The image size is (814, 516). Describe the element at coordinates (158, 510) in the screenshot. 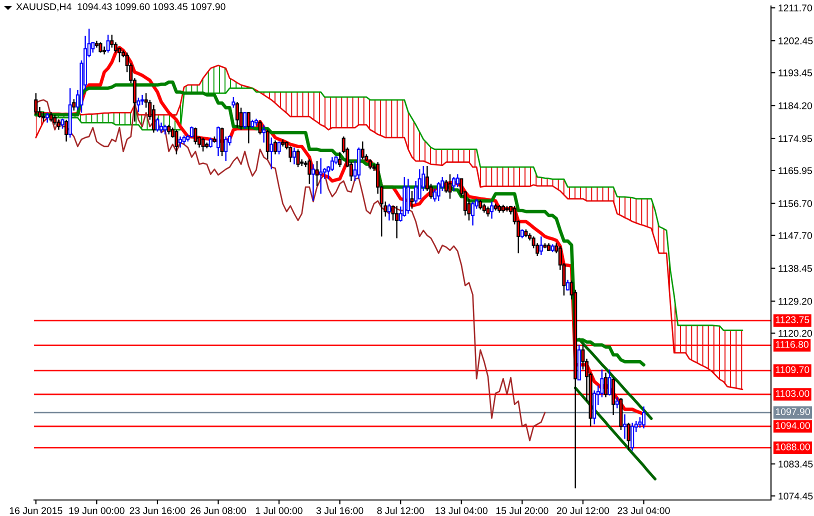

I see `x-tick-label: 23 Jun 16:00` at that location.